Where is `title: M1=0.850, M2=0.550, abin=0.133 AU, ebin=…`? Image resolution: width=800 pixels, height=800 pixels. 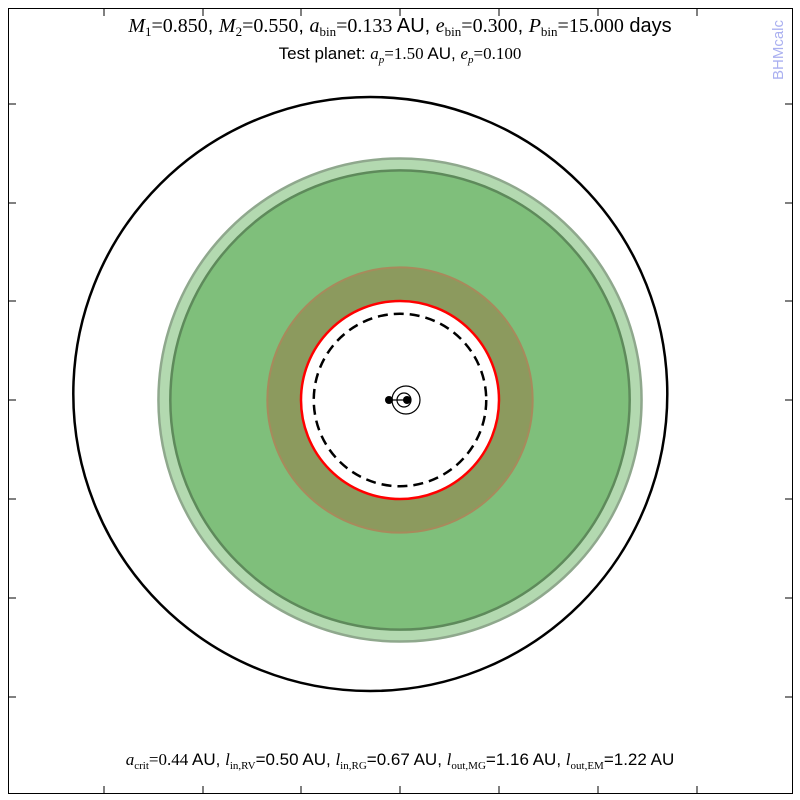 title: M1=0.850, M2=0.550, abin=0.133 AU, ebin=… is located at coordinates (399, 27).